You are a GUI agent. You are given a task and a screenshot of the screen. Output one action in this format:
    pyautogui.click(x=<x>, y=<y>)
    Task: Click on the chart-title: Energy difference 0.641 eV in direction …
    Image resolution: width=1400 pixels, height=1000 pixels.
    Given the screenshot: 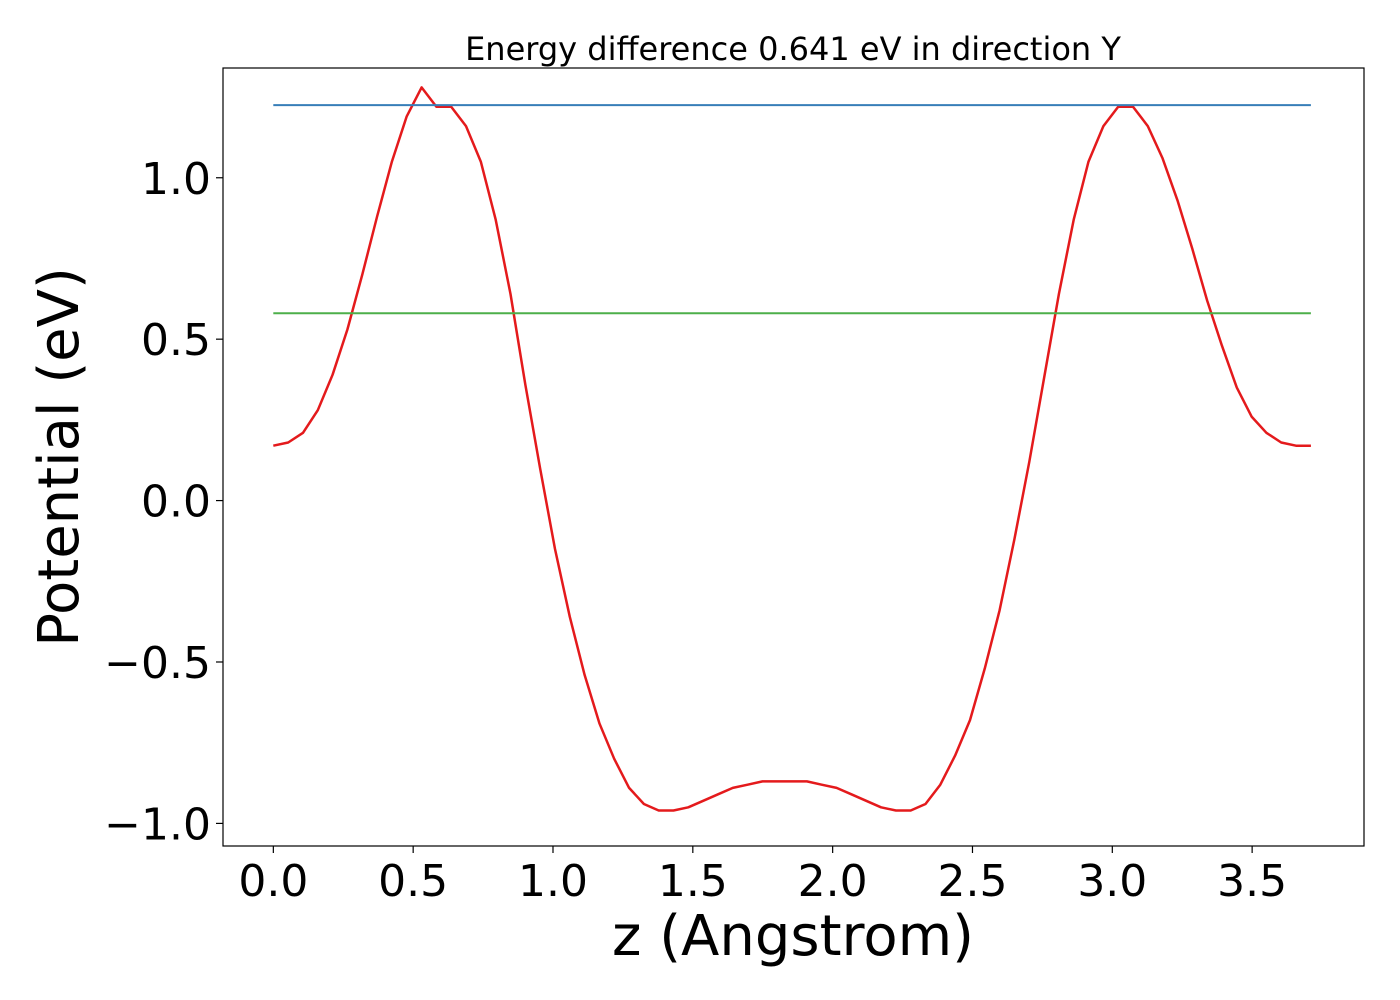 What is the action you would take?
    pyautogui.click(x=793, y=49)
    